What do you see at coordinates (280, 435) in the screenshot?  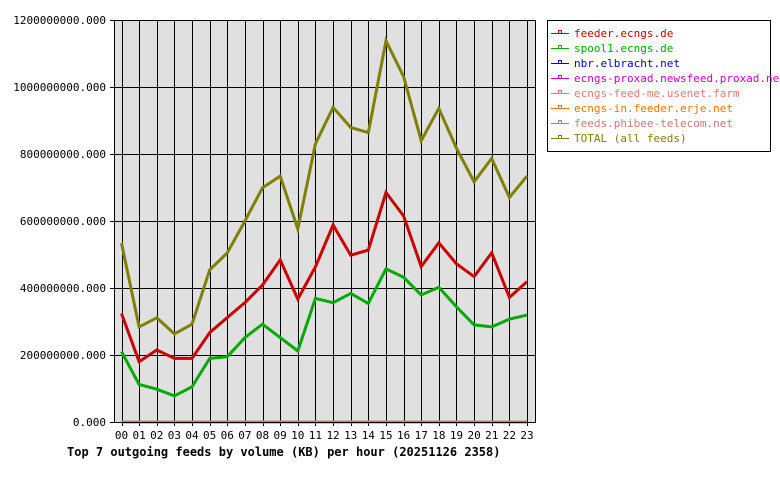 I see `x-tick-label: 09` at bounding box center [280, 435].